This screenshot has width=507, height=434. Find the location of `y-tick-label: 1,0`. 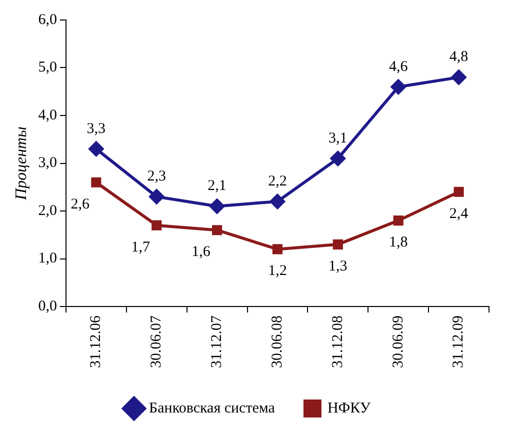

y-tick-label: 1,0 is located at coordinates (47, 258).